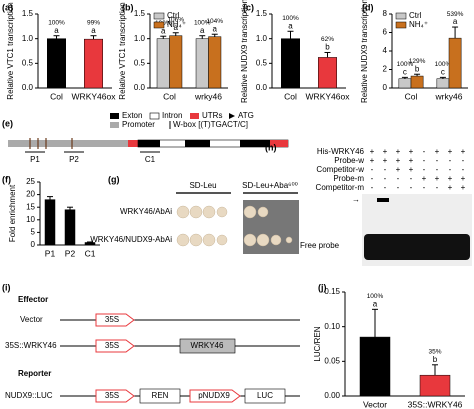  What do you see at coordinates (418, 24) in the screenshot?
I see `legend-text: NH₄⁺` at bounding box center [418, 24].